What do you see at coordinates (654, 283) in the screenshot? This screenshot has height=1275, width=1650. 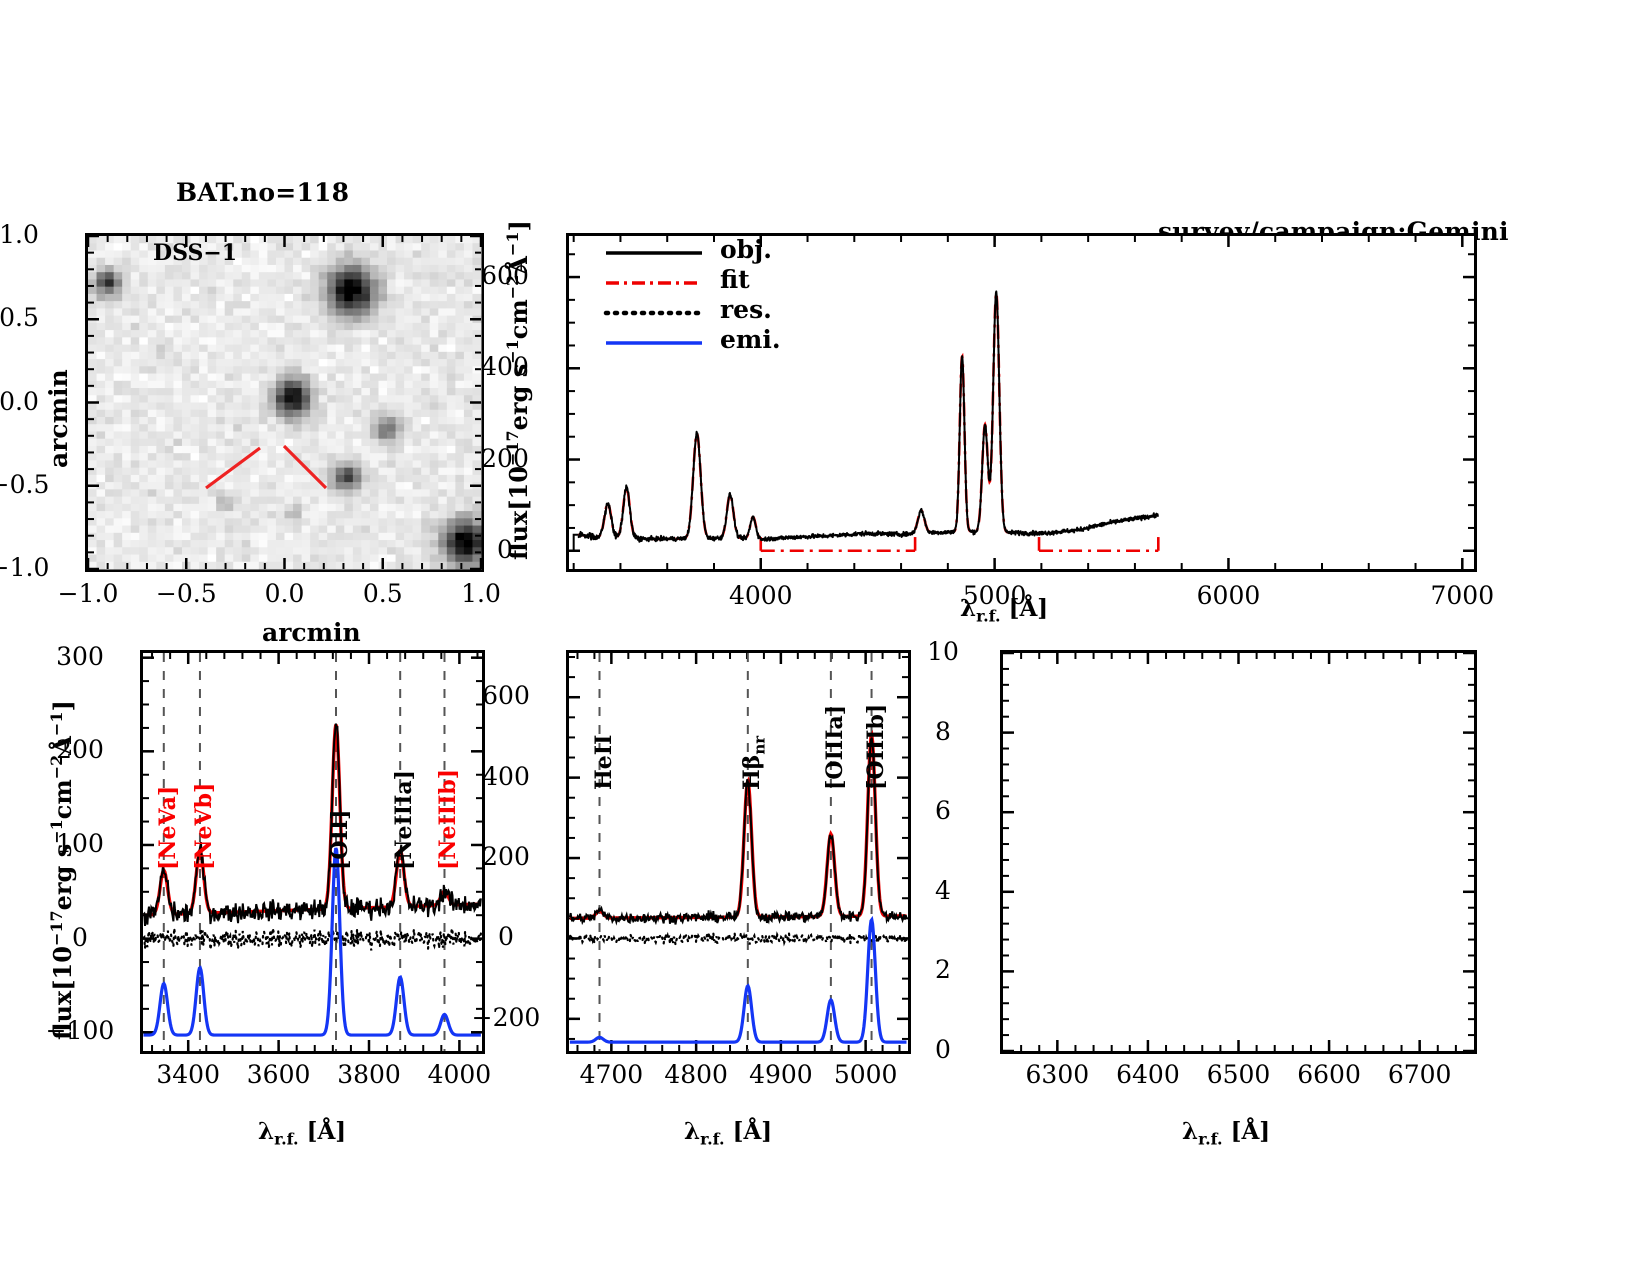 I see `legend-swatch-dashdot` at bounding box center [654, 283].